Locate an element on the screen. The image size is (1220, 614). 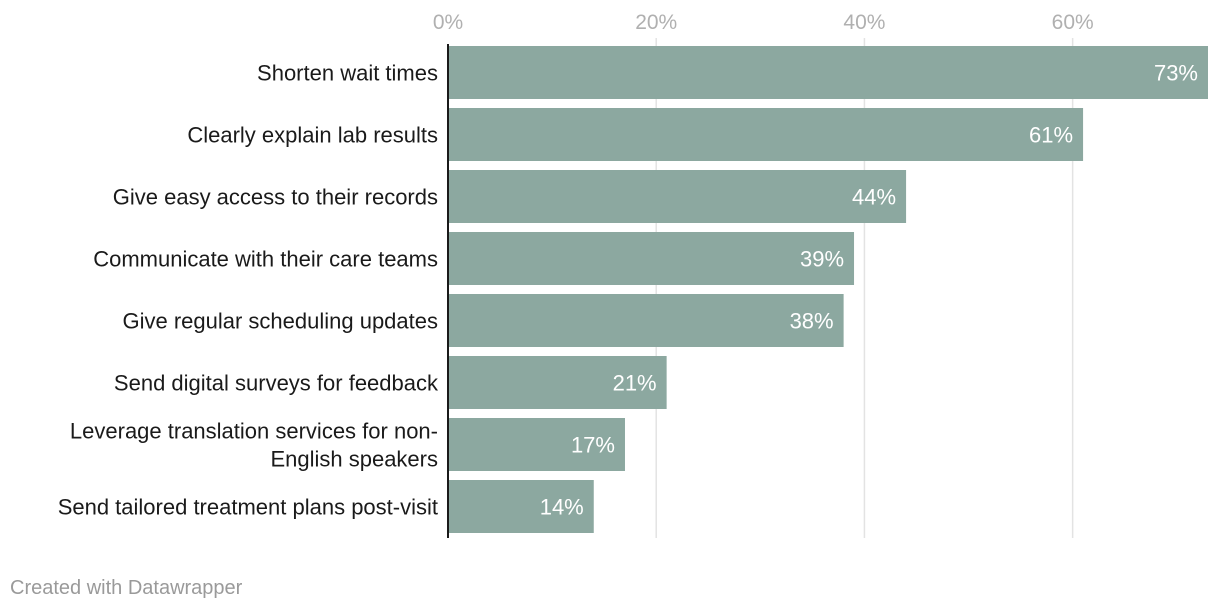
x-axis-ticks: 0% 20% 40% 60% is located at coordinates (763, 22).